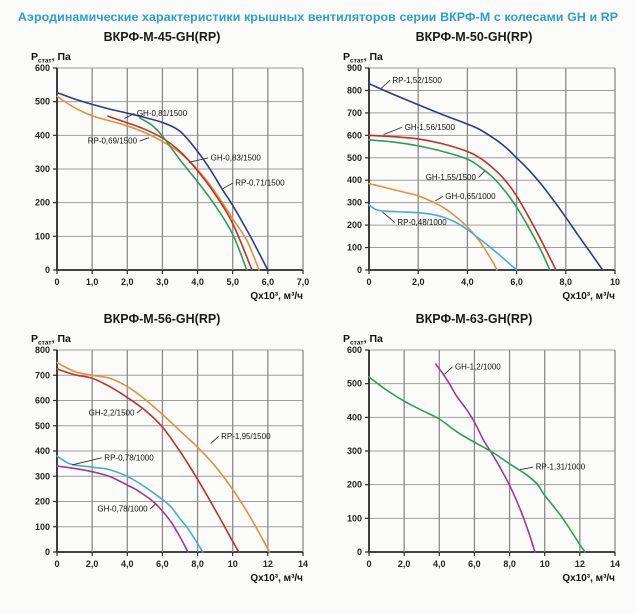  What do you see at coordinates (478, 366) in the screenshot?
I see `svg-text: GH-1,2/1000` at bounding box center [478, 366].